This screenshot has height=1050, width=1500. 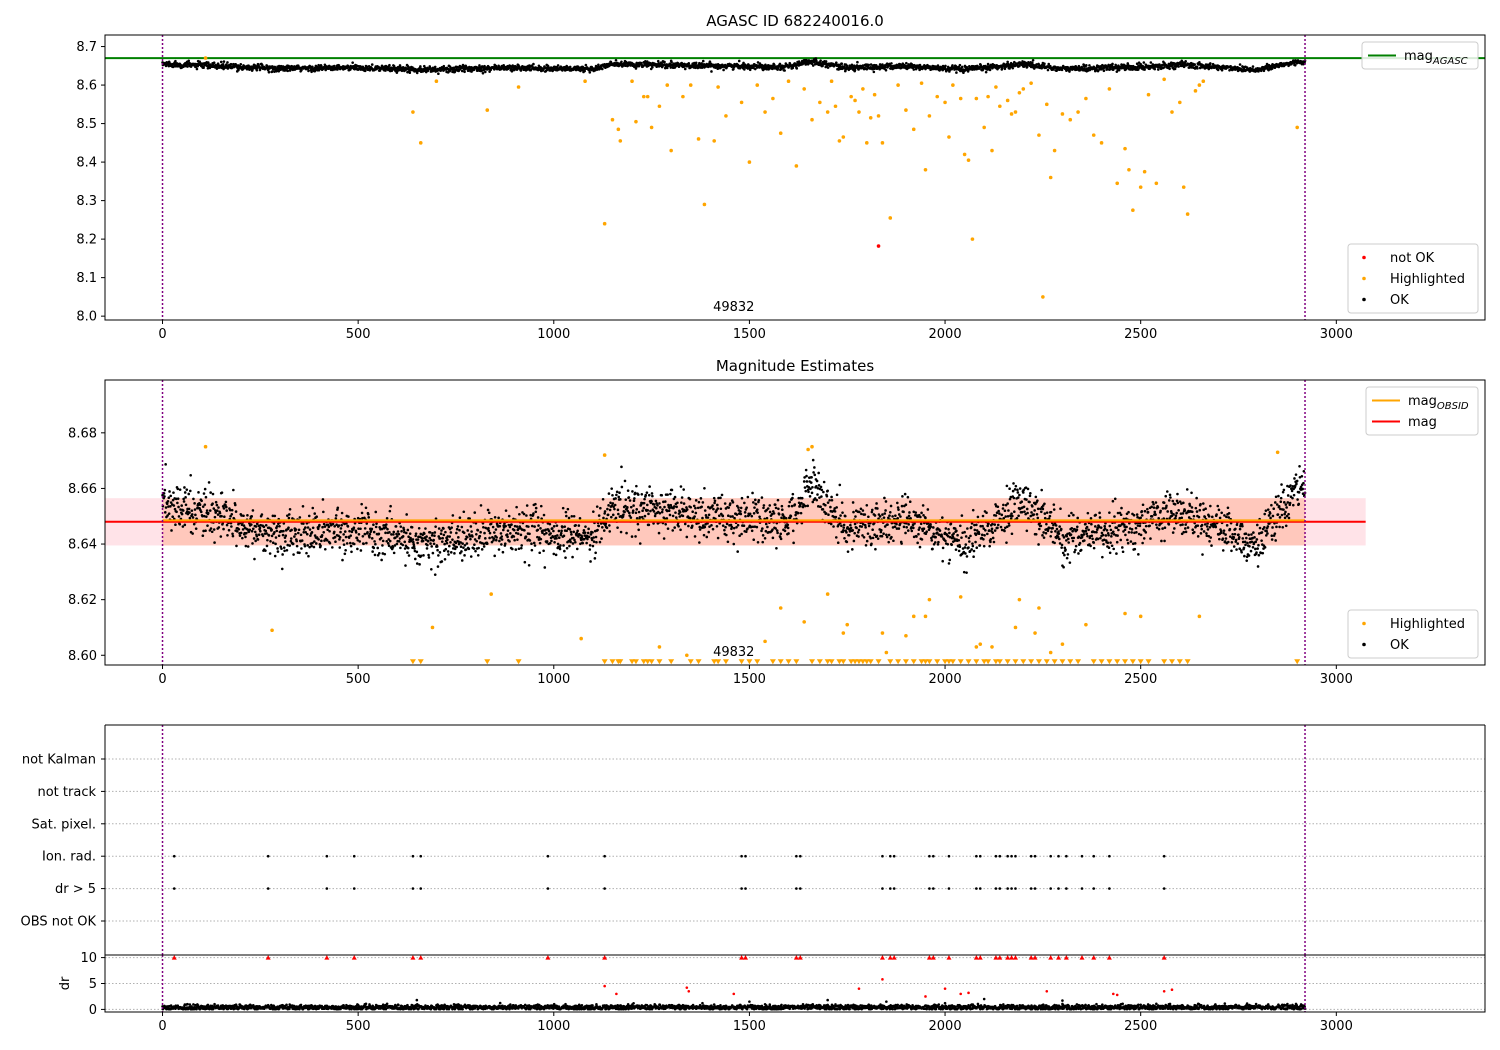 I want to click on legend-label: Highlighted, so click(x=1427, y=279).